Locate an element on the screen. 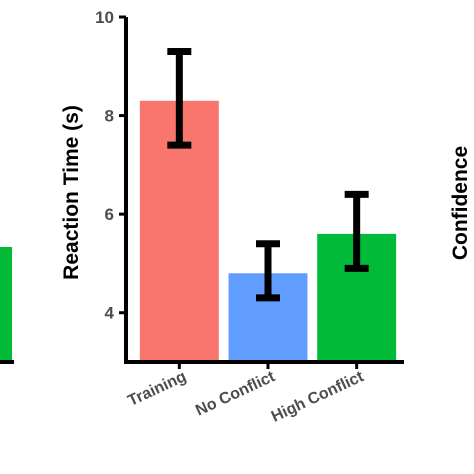 This screenshot has width=474, height=474. error-bar-high-conflict is located at coordinates (356, 231).